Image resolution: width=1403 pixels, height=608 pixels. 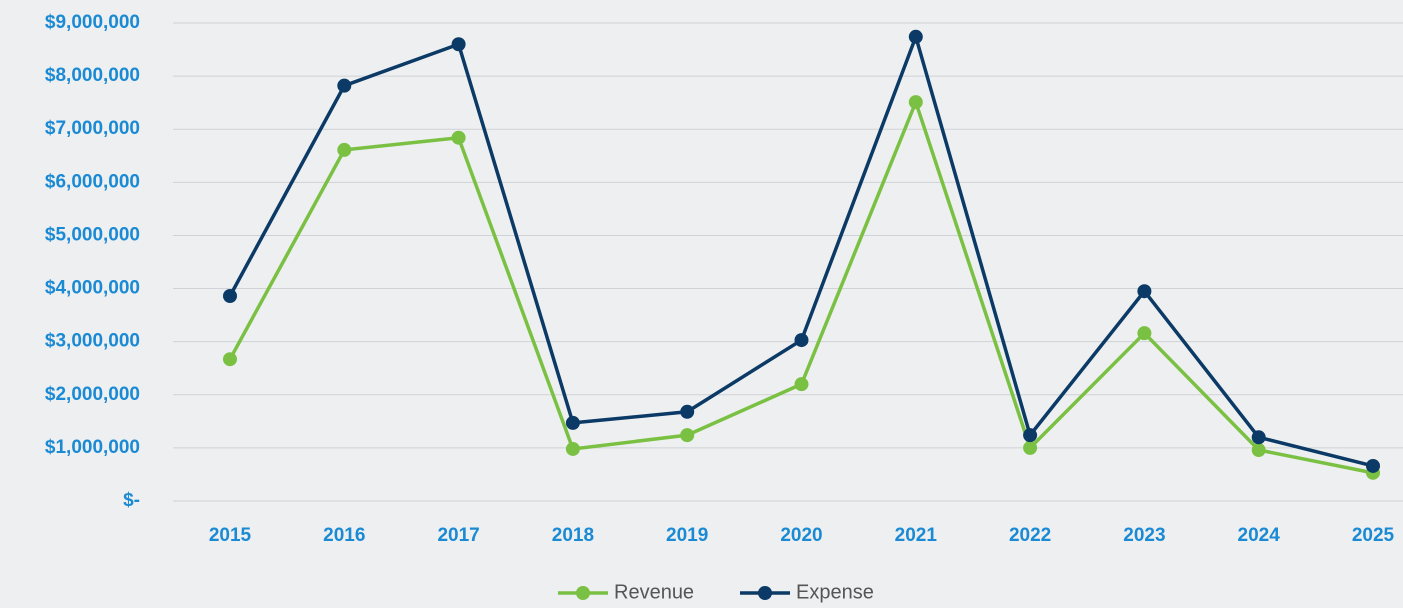 What do you see at coordinates (1144, 535) in the screenshot?
I see `x-tick-label: 2023` at bounding box center [1144, 535].